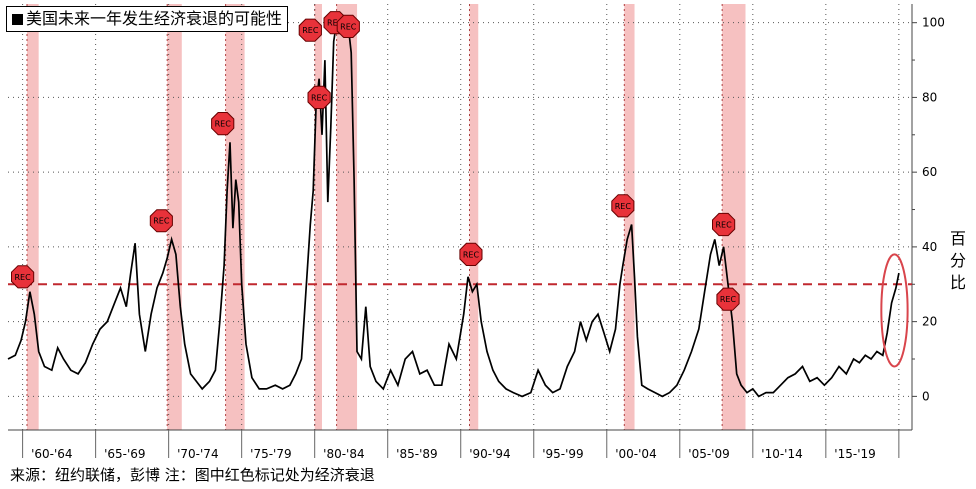 This screenshot has width=976, height=489. I want to click on x-tick-label: '80-'84, so click(343, 454).